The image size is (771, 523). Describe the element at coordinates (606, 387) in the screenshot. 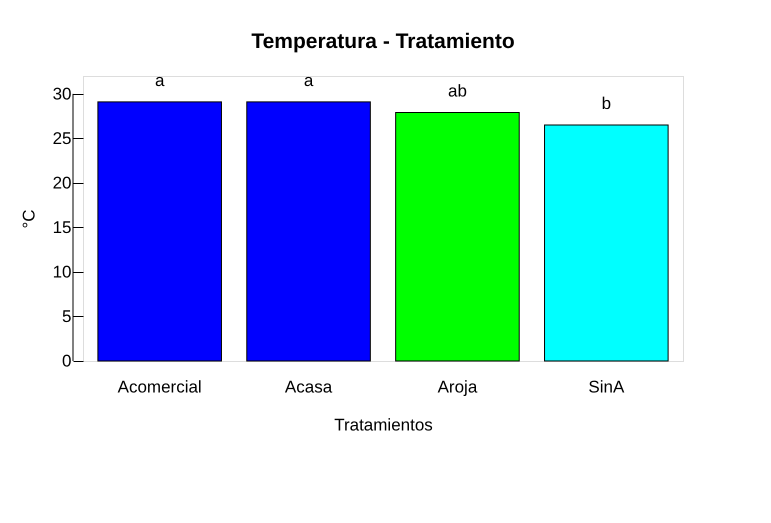

I see `x-tick-label: SinA` at that location.